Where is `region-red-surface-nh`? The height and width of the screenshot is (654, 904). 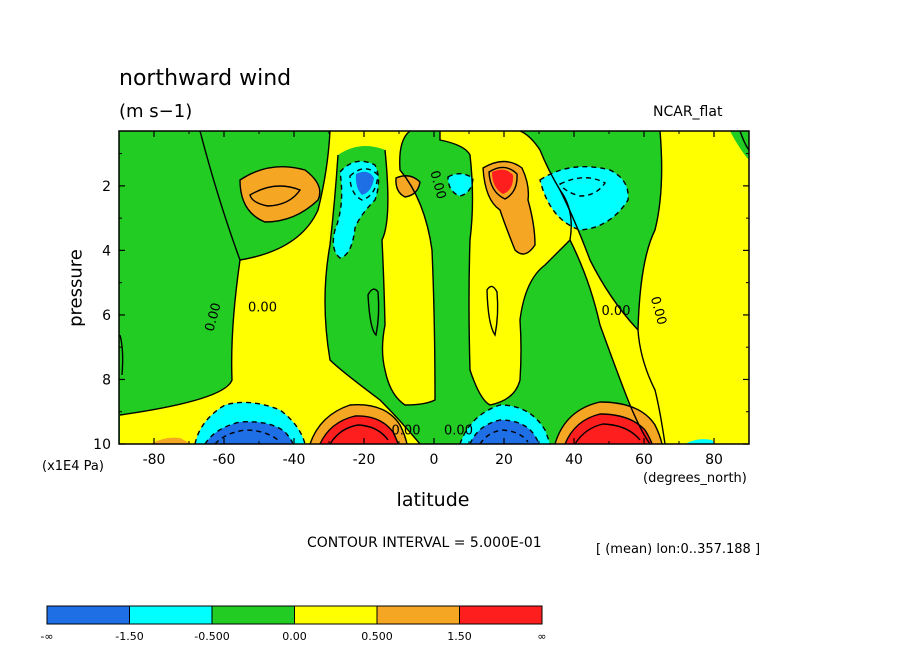 region-red-surface-nh is located at coordinates (608, 429).